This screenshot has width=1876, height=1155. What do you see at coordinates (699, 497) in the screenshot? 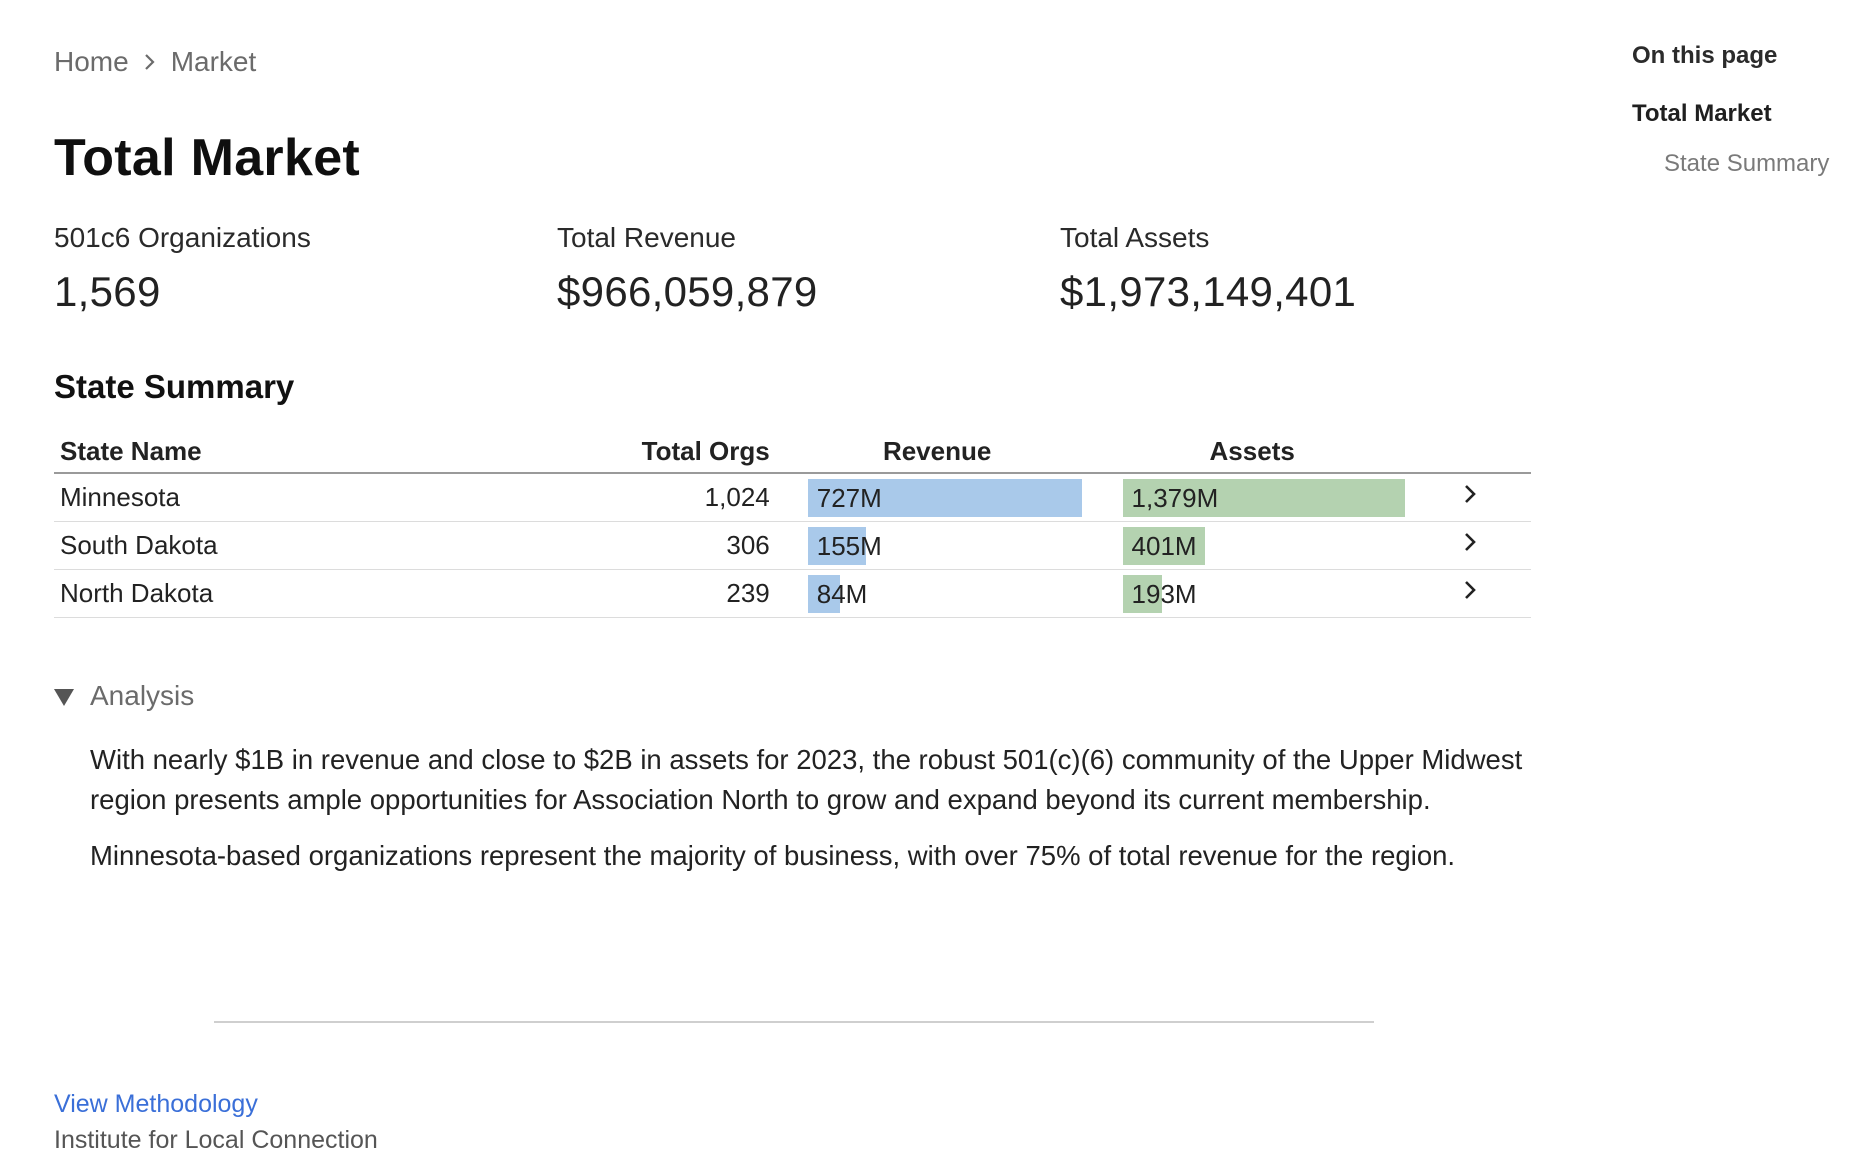
I see `cell-total-orgs: 1,024` at bounding box center [699, 497].